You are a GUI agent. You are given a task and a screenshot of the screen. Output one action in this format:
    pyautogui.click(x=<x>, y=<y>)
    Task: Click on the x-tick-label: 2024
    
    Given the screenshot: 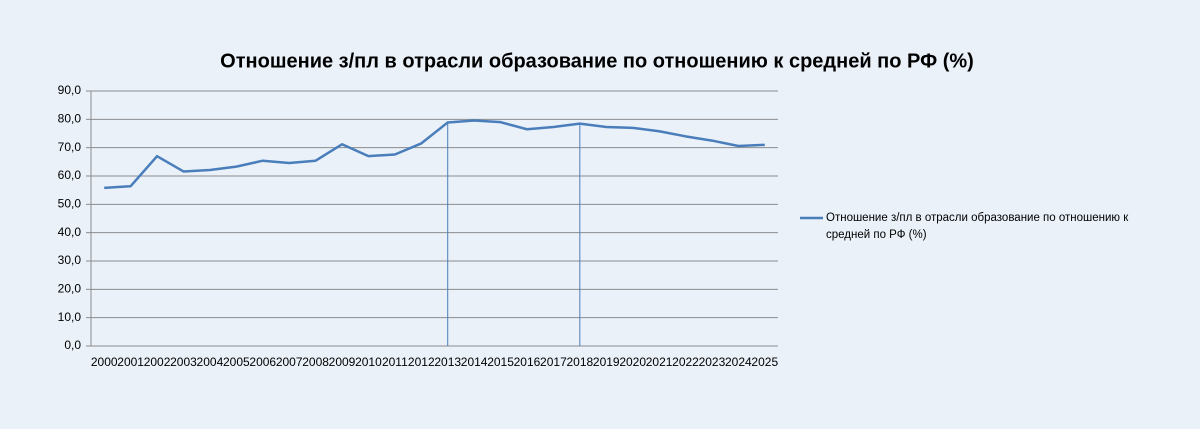 What is the action you would take?
    pyautogui.click(x=738, y=362)
    